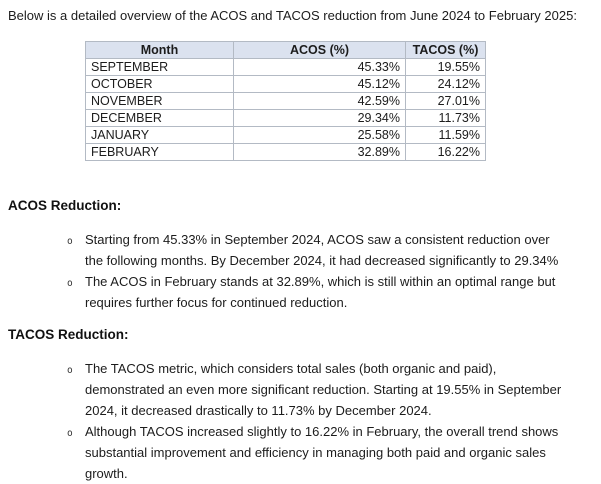  What do you see at coordinates (319, 118) in the screenshot?
I see `acos-cell: 29.34%` at bounding box center [319, 118].